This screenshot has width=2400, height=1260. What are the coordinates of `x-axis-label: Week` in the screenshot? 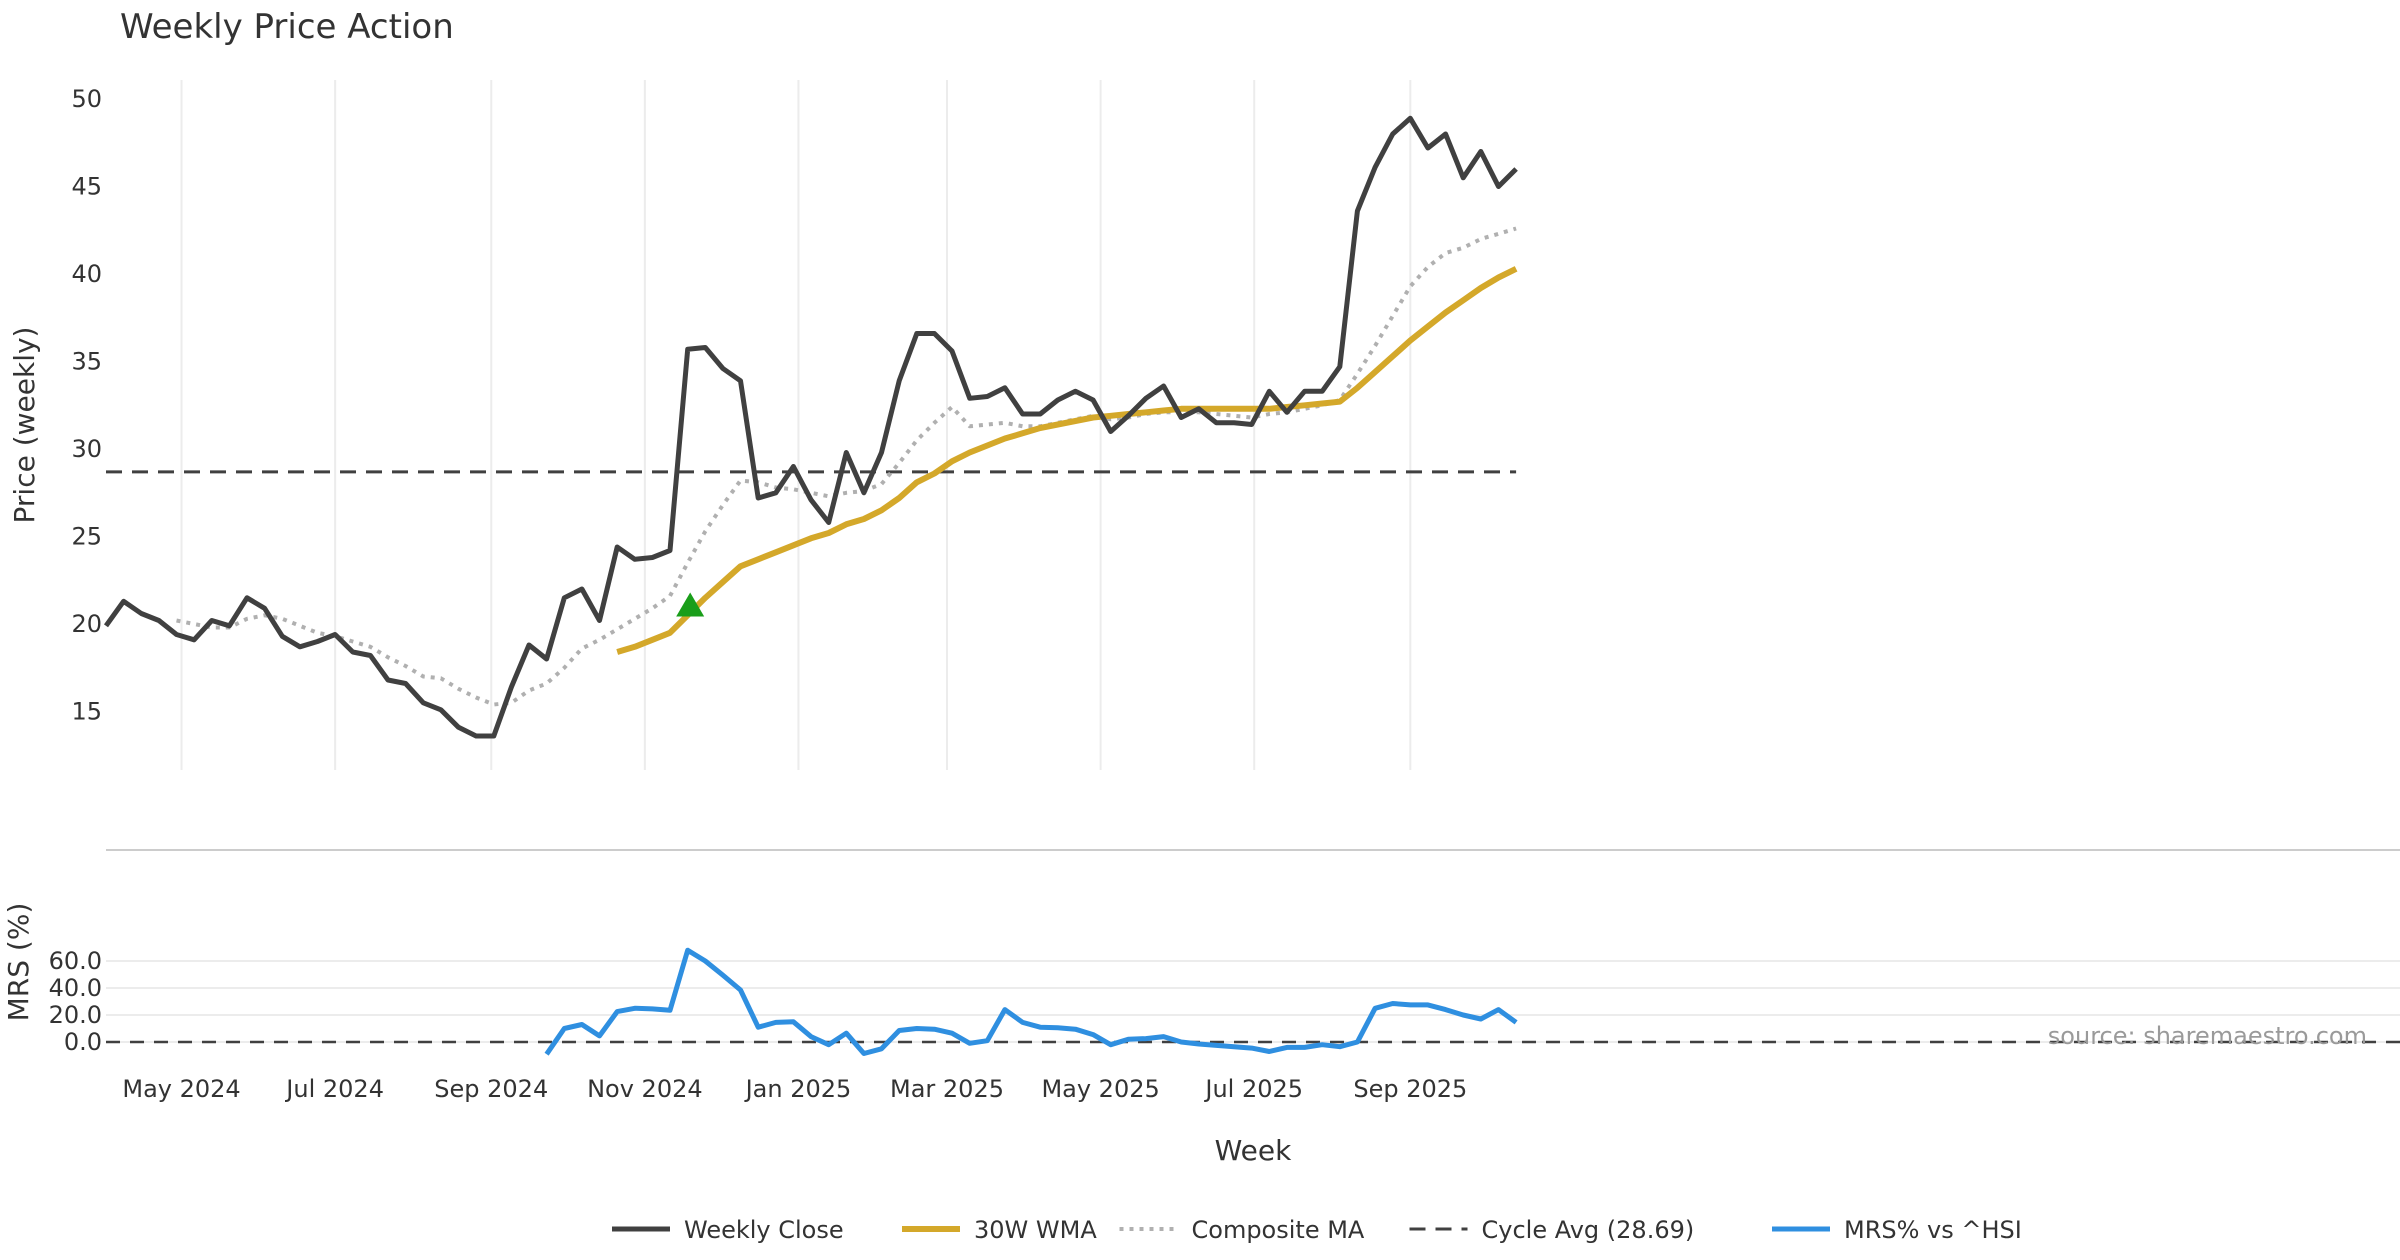 It's located at (1253, 1150).